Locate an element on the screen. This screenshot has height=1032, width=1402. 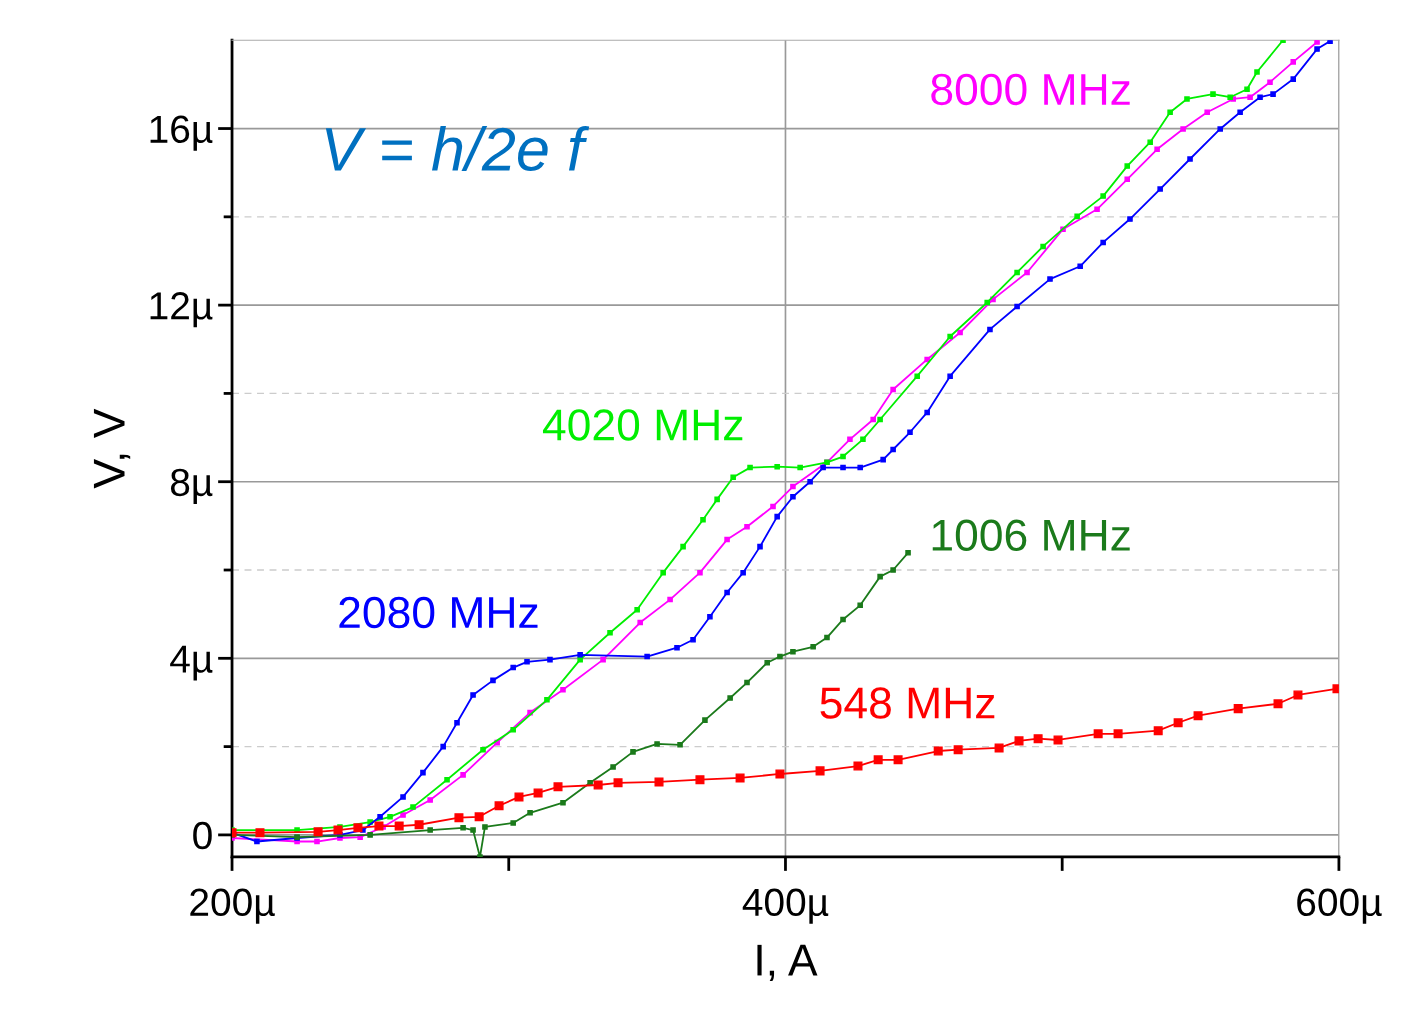
series-label: 1006 MHz is located at coordinates (1031, 535).